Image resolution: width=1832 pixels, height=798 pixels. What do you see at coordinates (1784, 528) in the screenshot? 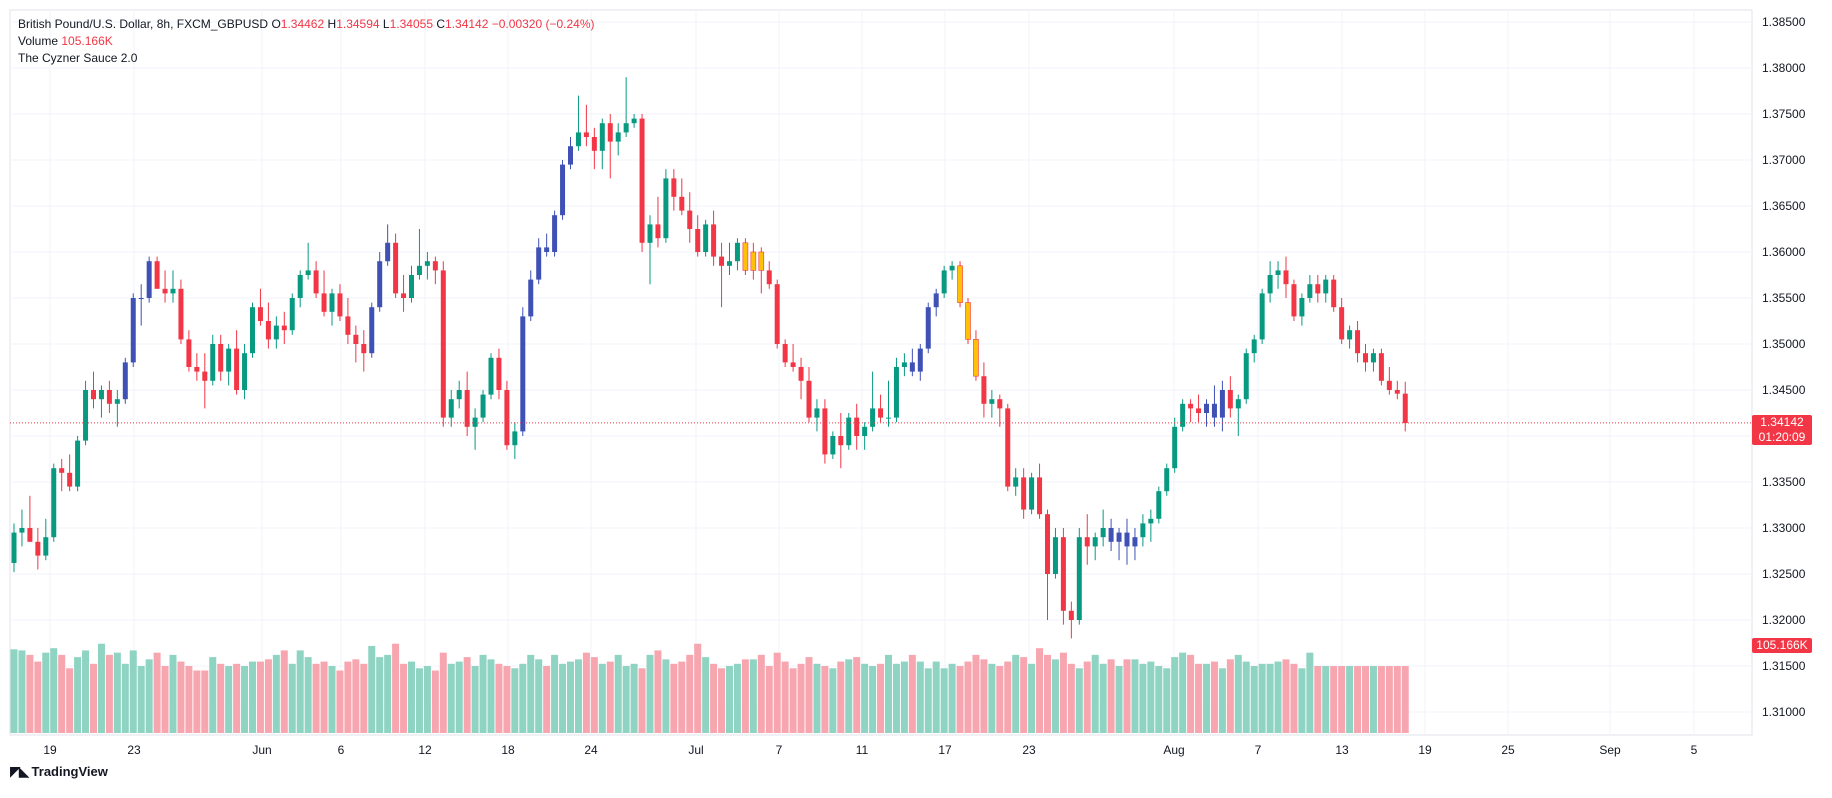
I see `price-tick-label: 1.33000` at bounding box center [1784, 528].